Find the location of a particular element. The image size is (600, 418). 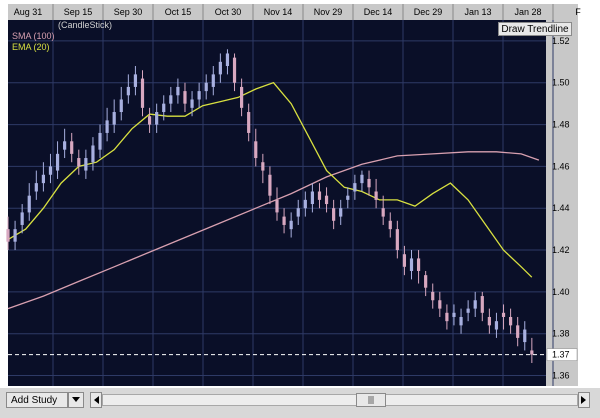

x-tick-label: Jan 28 is located at coordinates (527, 12).